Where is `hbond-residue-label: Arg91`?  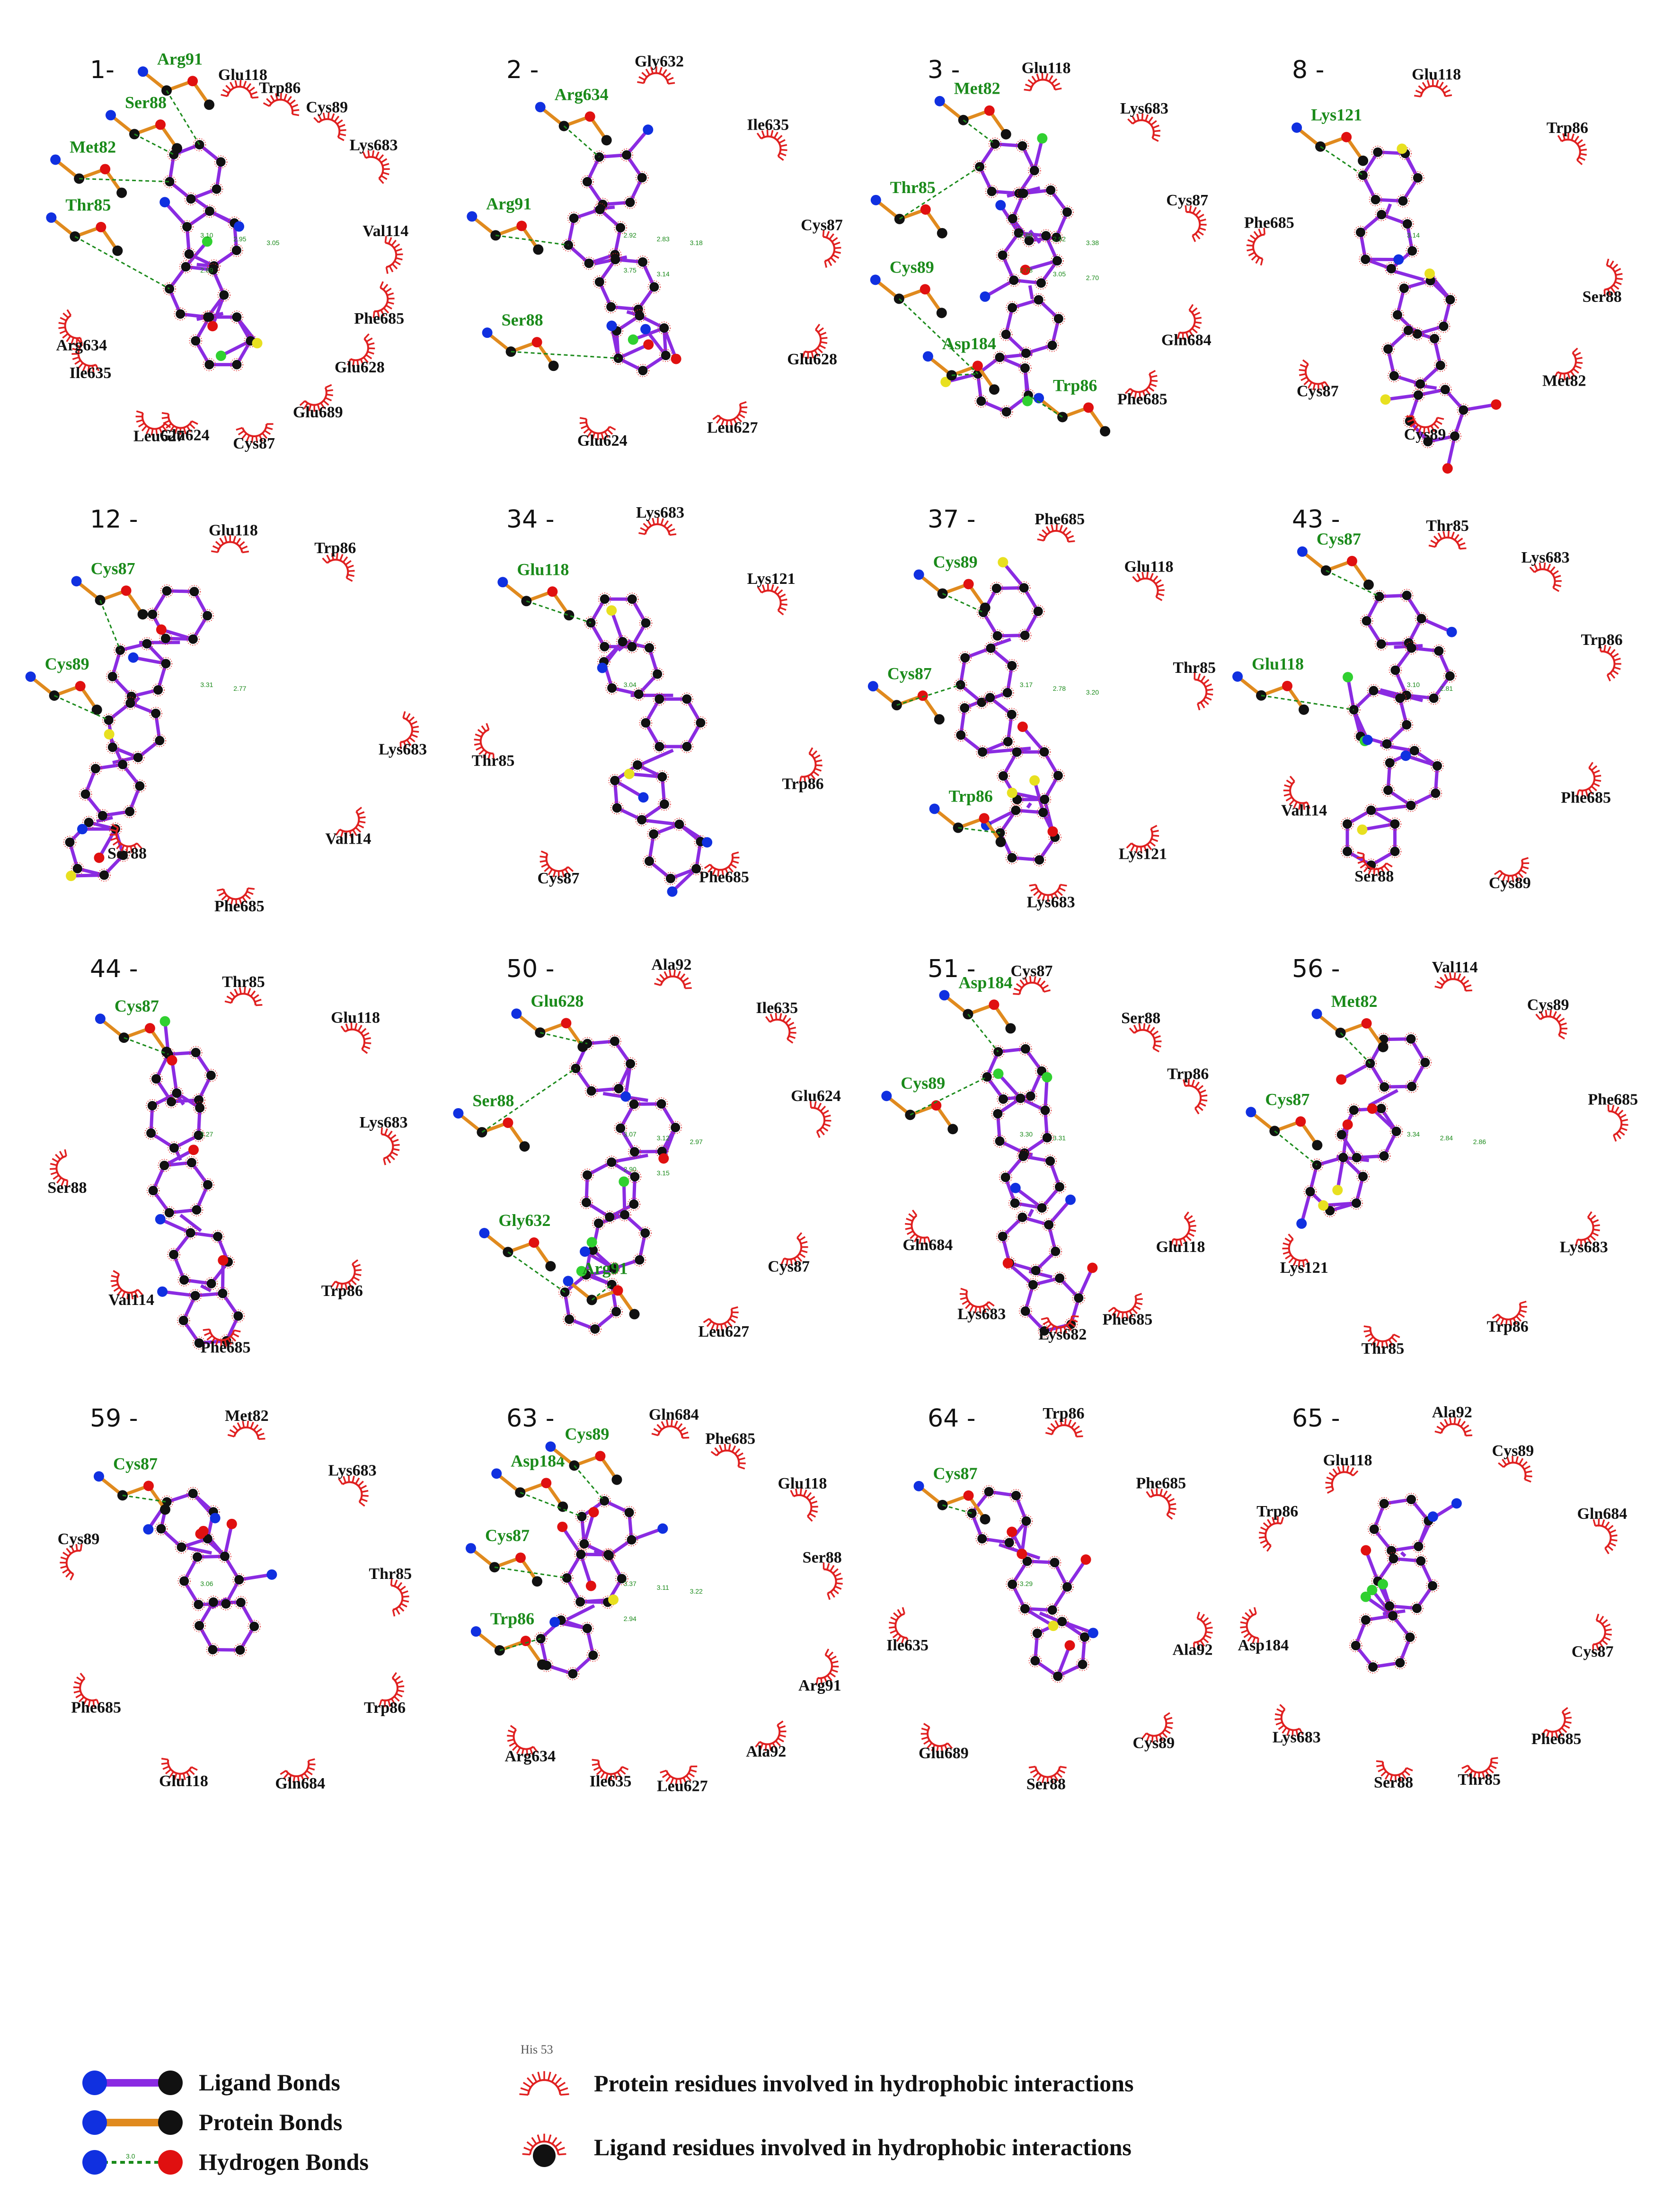
hbond-residue-label: Arg91 is located at coordinates (180, 58).